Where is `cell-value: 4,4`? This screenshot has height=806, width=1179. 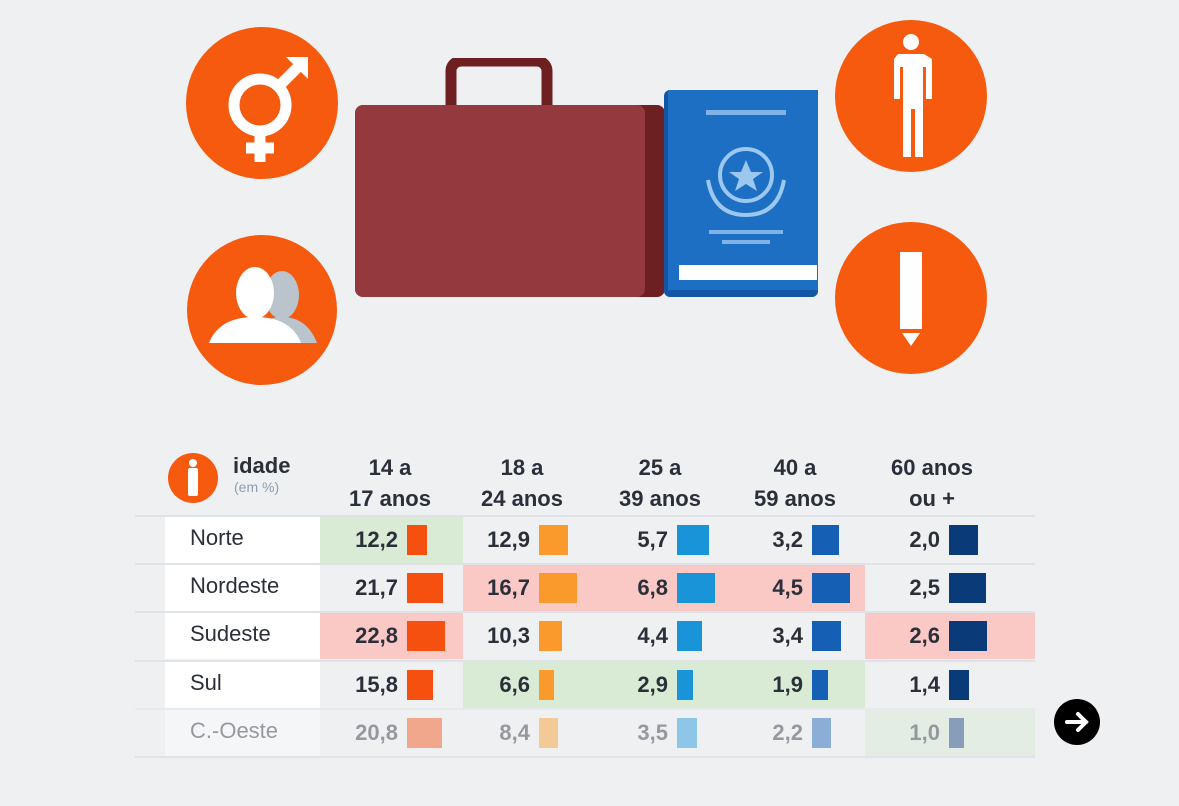
cell-value: 4,4 is located at coordinates (652, 635).